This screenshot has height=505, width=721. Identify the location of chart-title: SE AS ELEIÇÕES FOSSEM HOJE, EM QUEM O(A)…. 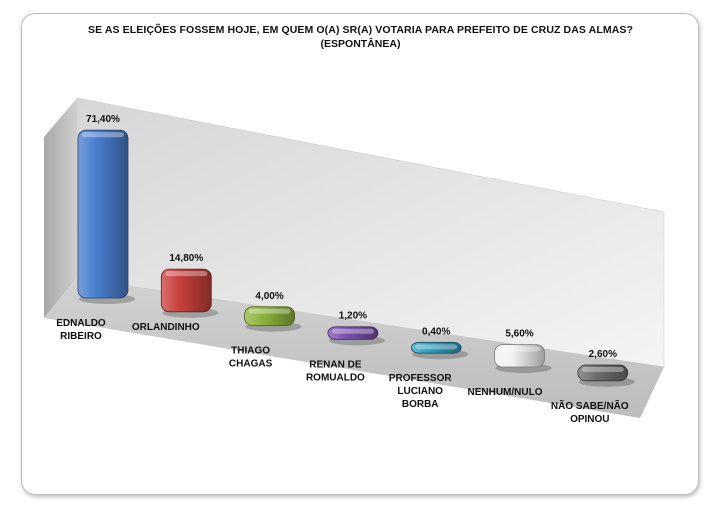
(360, 30).